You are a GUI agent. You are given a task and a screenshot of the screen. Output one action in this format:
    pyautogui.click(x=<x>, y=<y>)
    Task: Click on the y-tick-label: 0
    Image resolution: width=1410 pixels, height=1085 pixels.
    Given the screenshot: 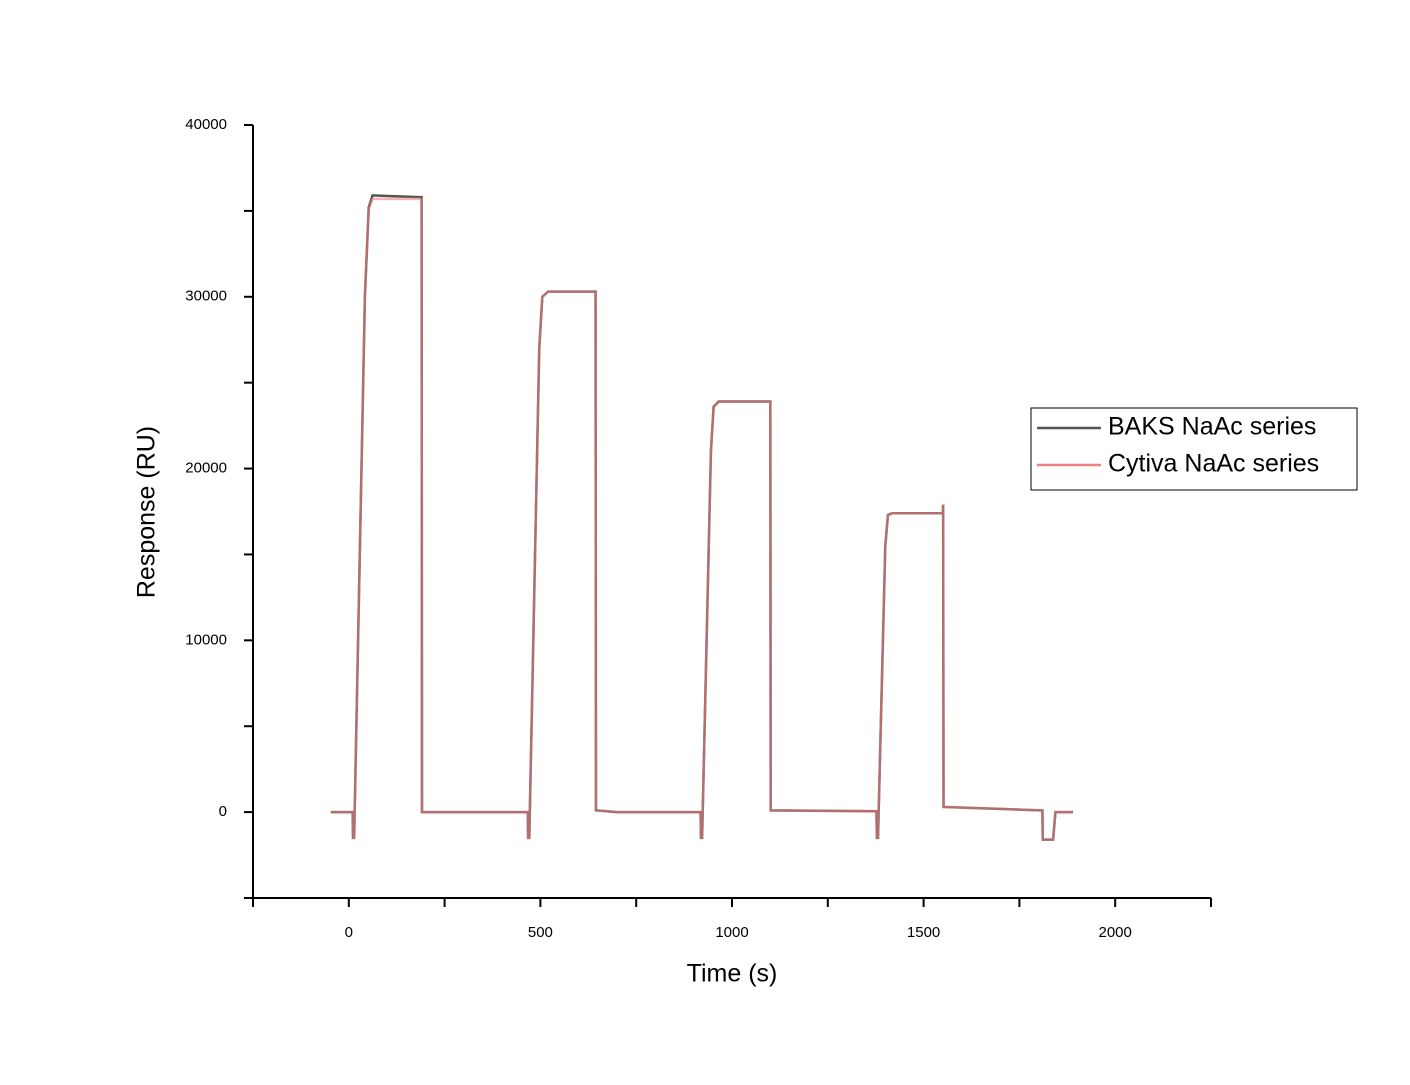 What is the action you would take?
    pyautogui.click(x=223, y=811)
    